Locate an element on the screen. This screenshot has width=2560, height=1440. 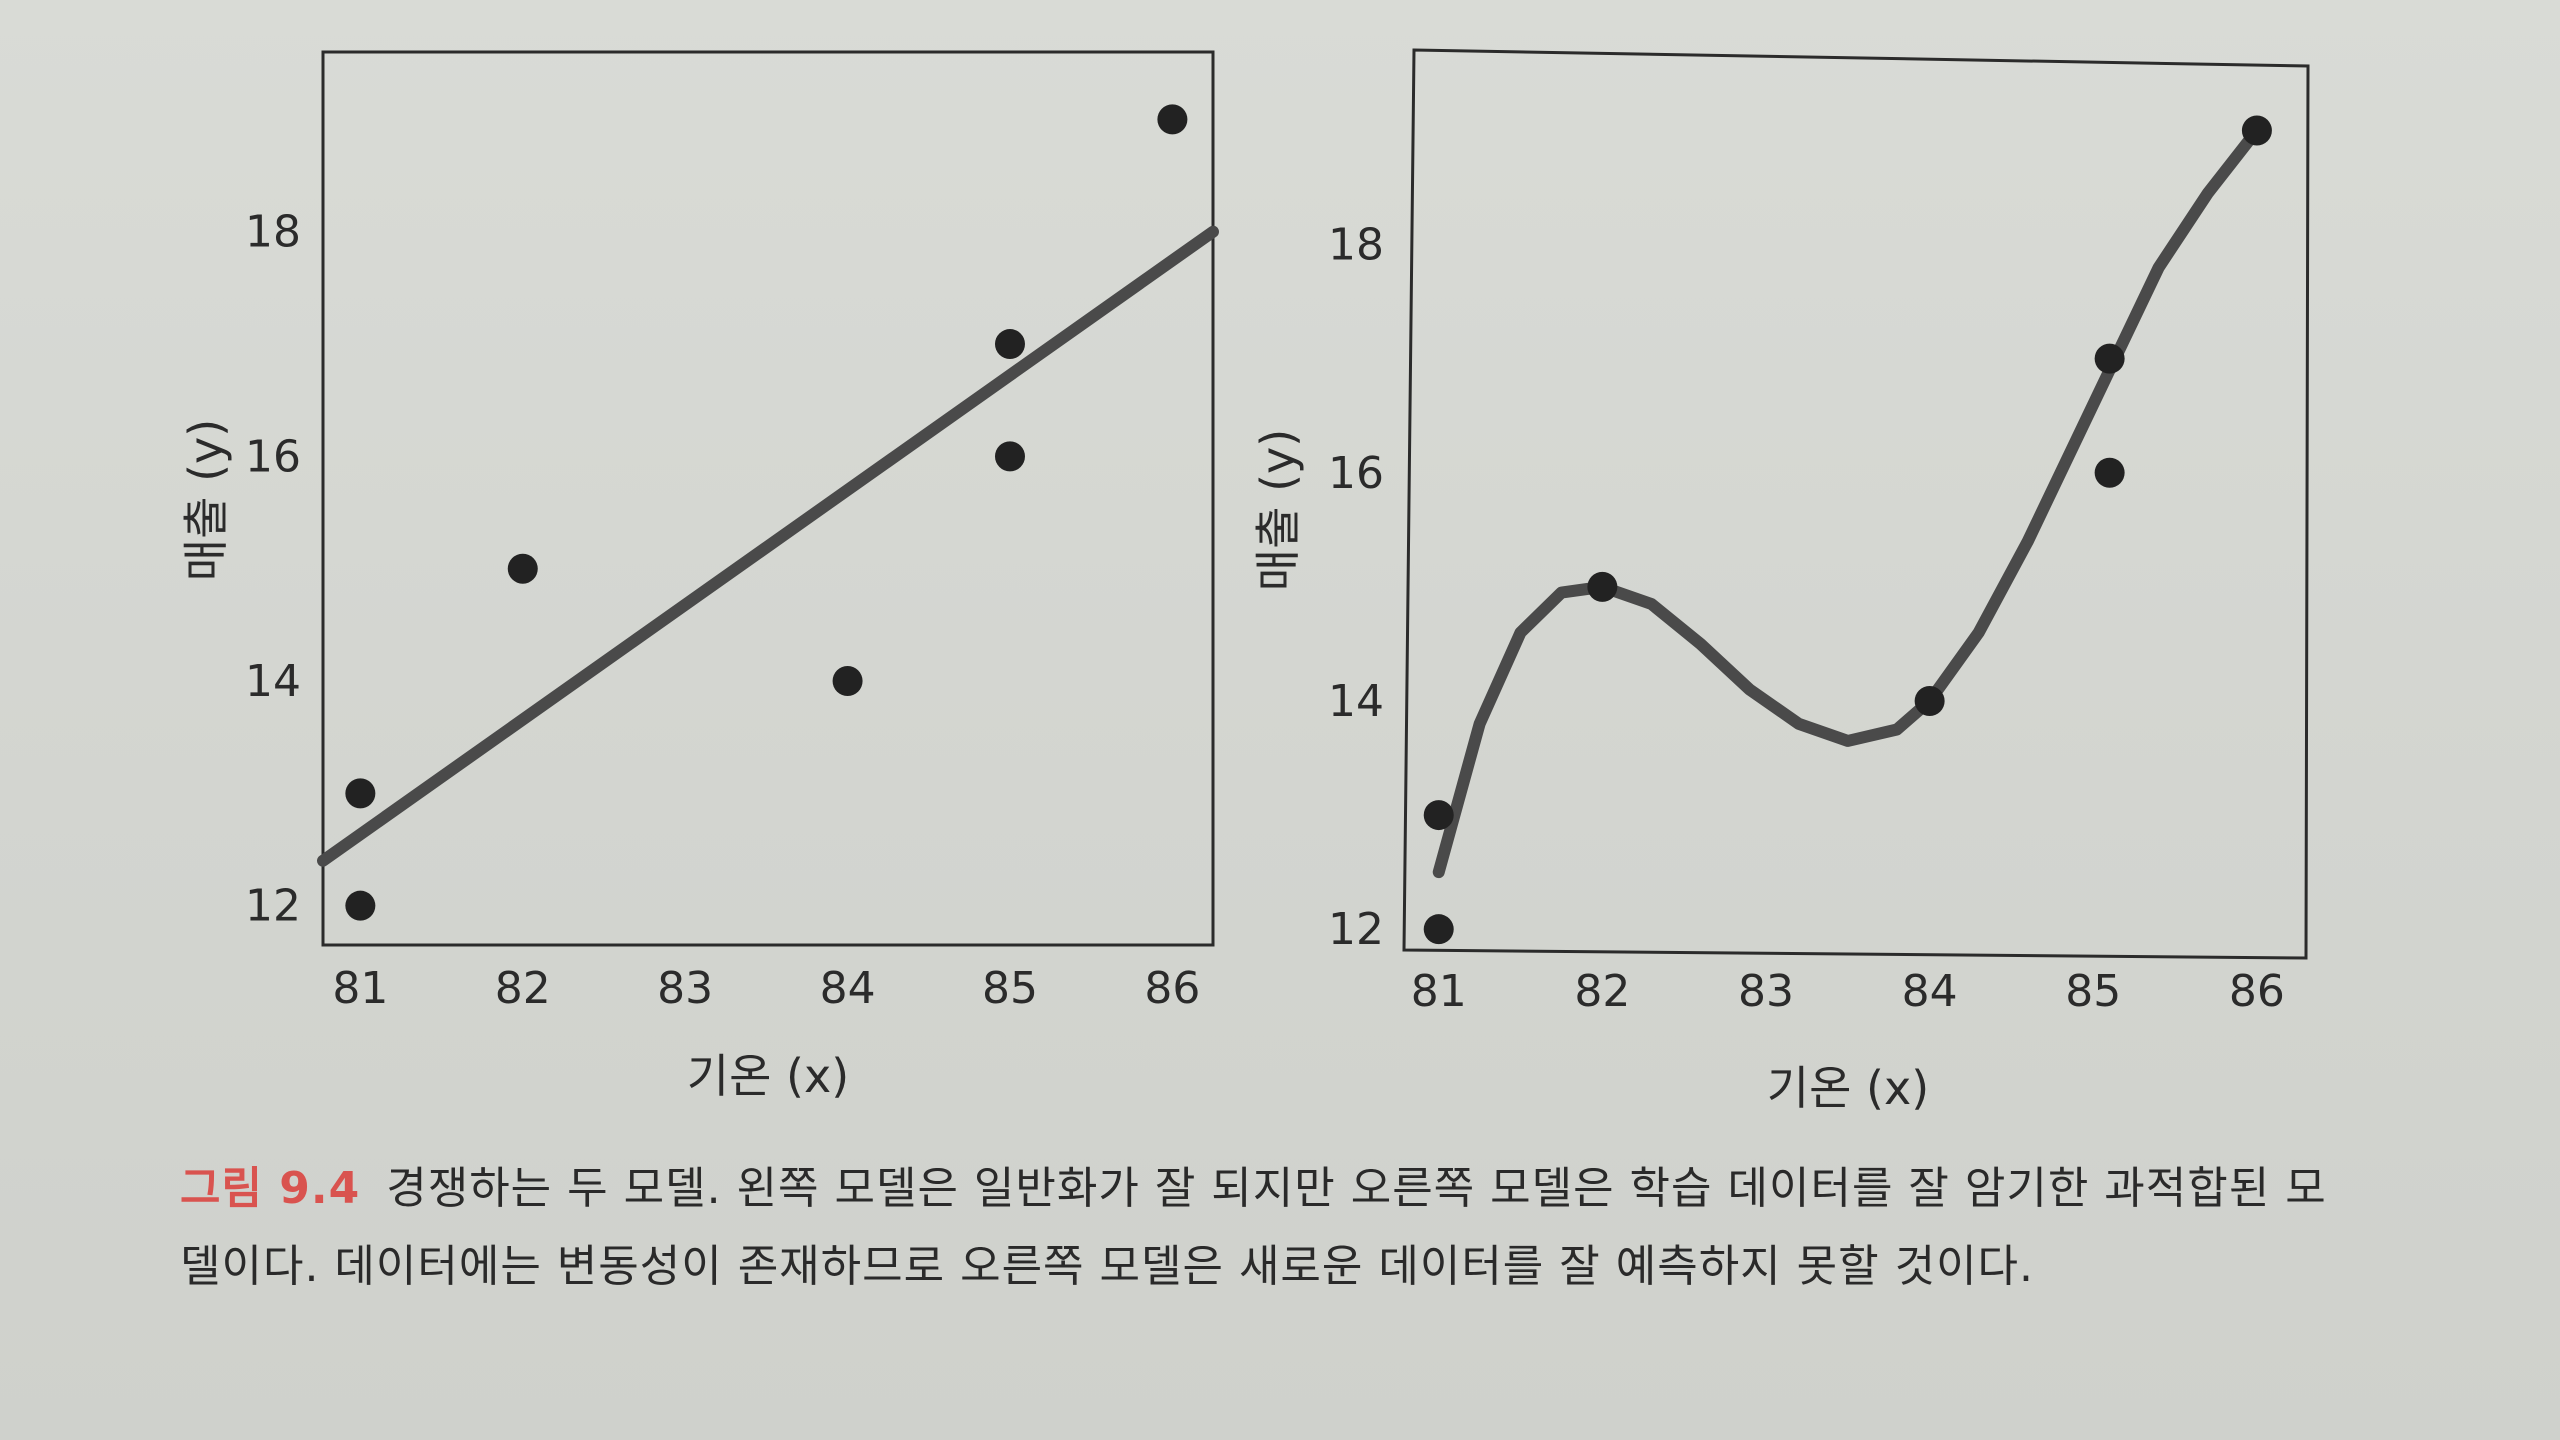
right-x-tick-label: 84 is located at coordinates (1930, 991).